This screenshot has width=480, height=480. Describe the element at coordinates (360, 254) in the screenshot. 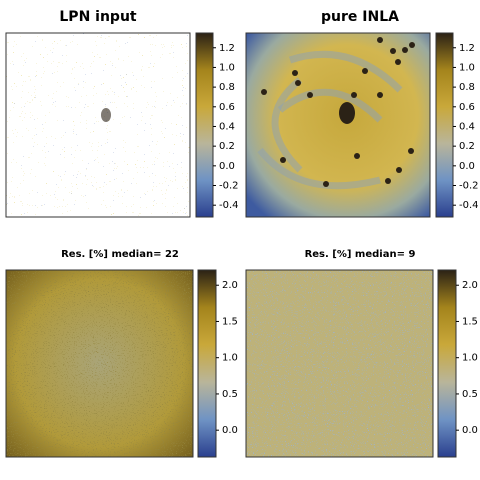

I see `panel-title: Res. [%] median= 9` at that location.